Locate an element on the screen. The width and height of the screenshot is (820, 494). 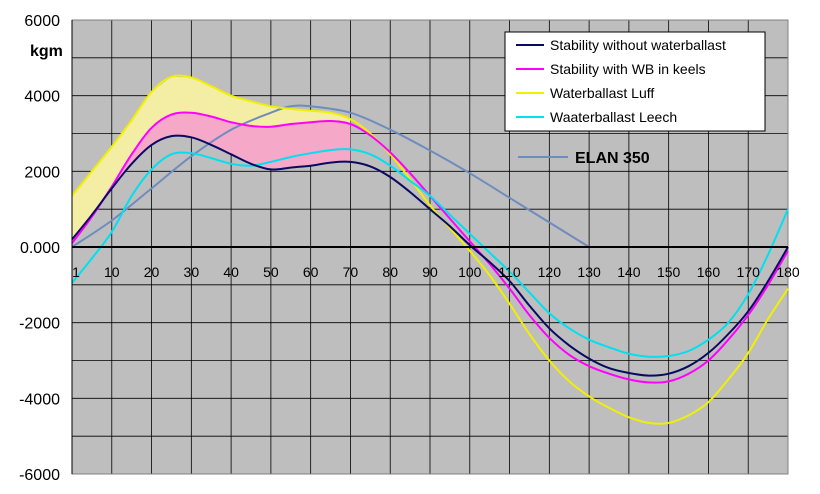
x-tick-label: 100 is located at coordinates (470, 272).